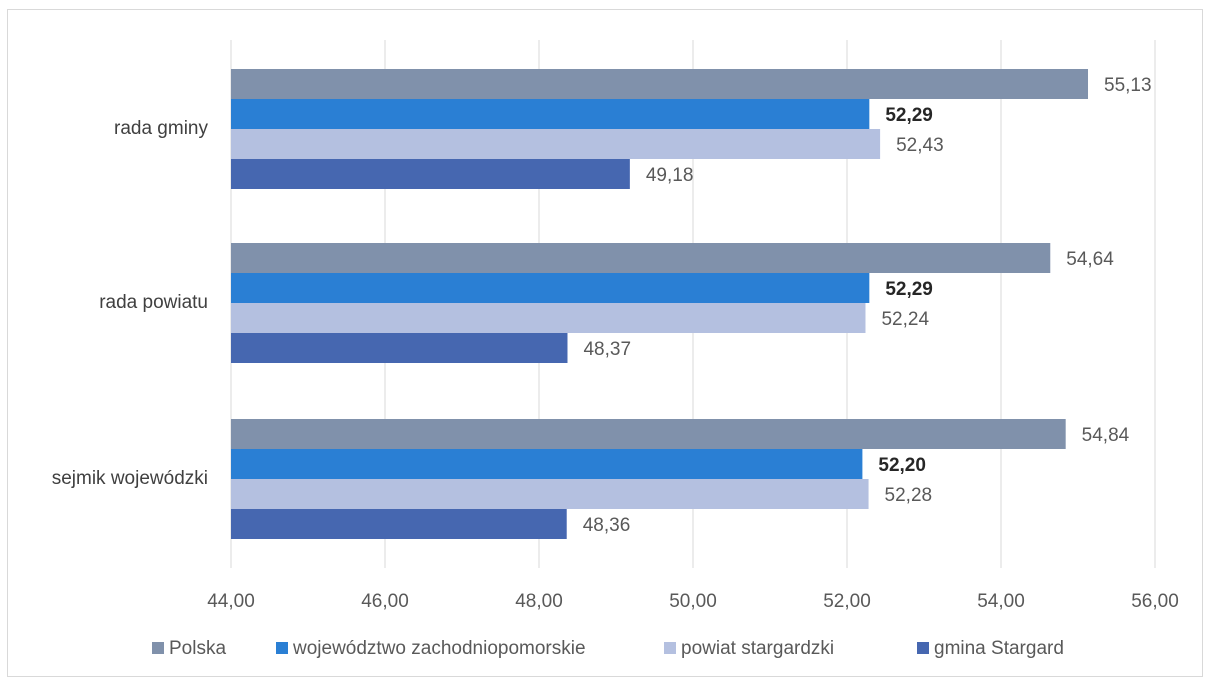 The width and height of the screenshot is (1209, 682). Describe the element at coordinates (607, 525) in the screenshot. I see `data-label: 48,36` at that location.